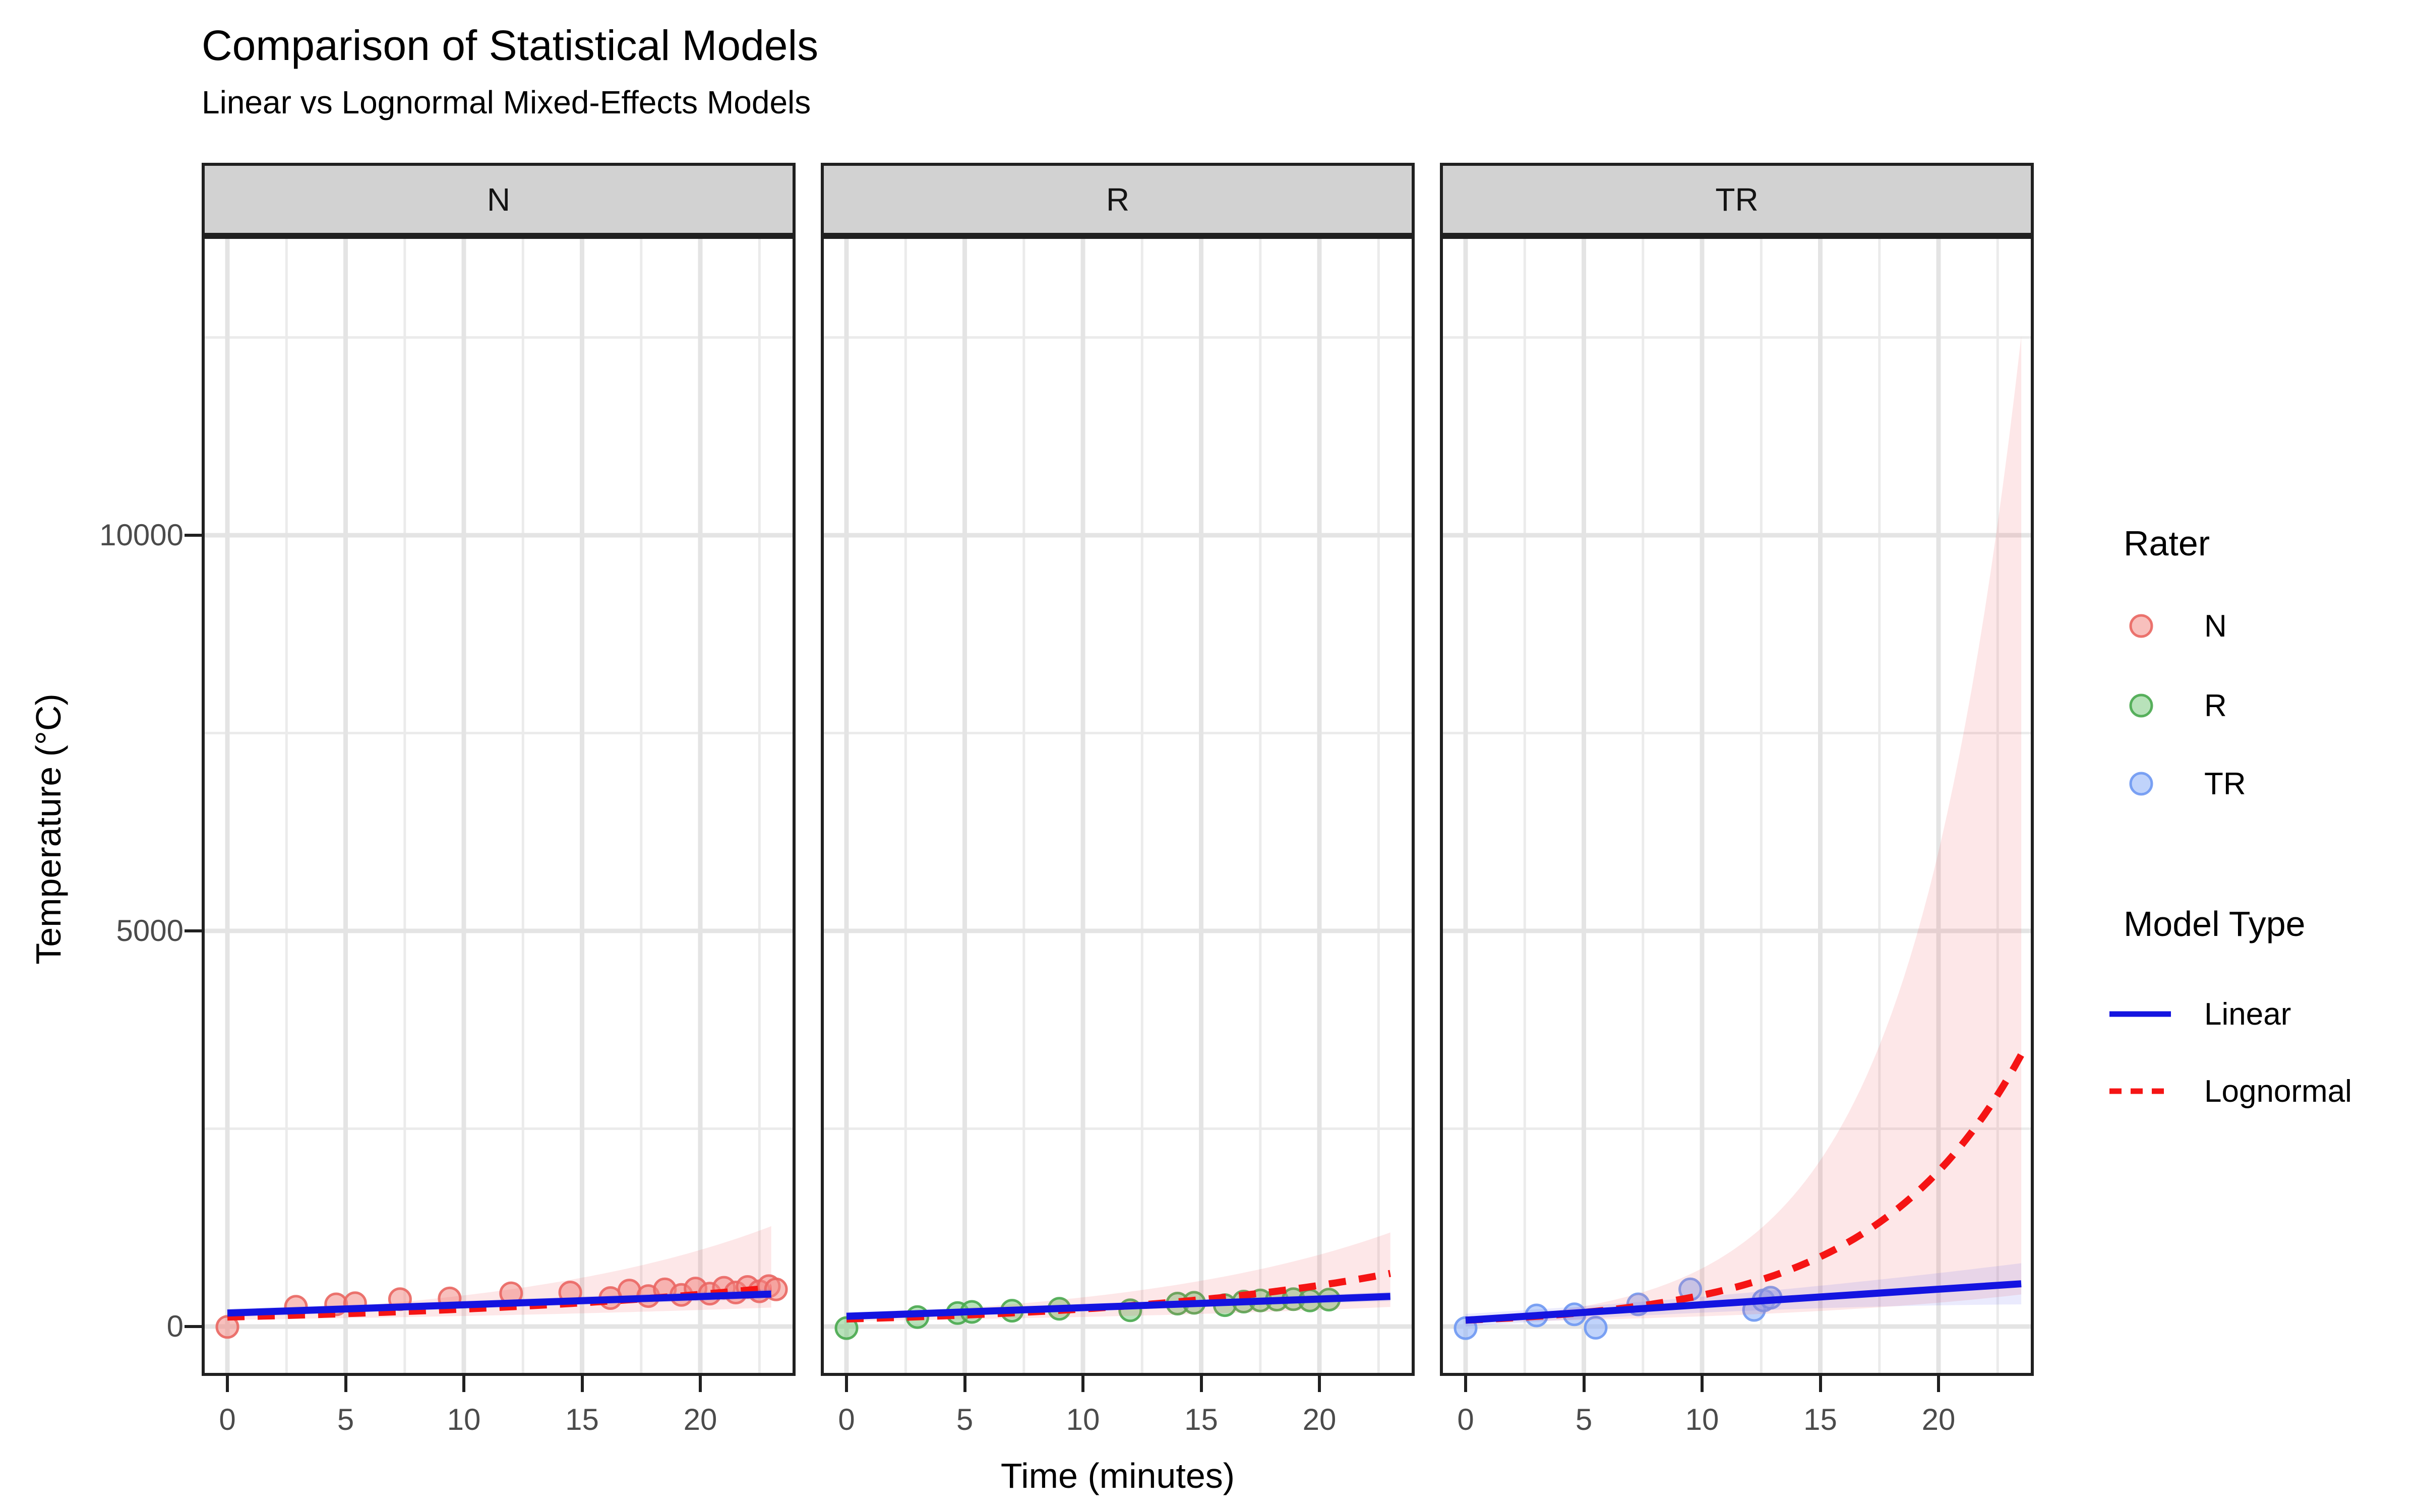 Image resolution: width=2420 pixels, height=1512 pixels. Describe the element at coordinates (2140, 1091) in the screenshot. I see `lognormal-dashed-line-icon` at that location.